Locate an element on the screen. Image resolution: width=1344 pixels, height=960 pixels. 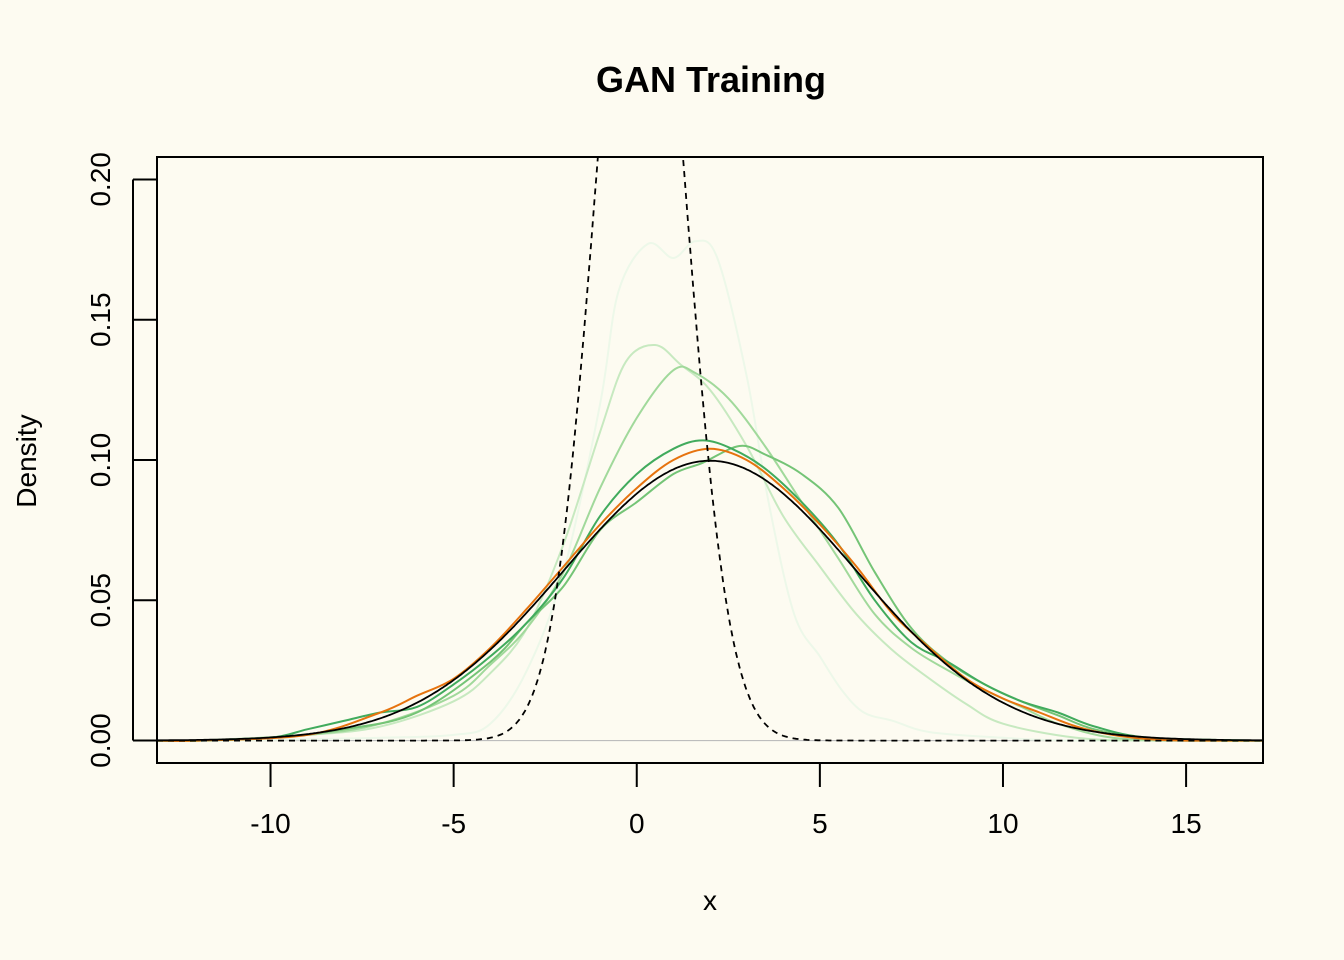
x-tick-label: 15 is located at coordinates (1186, 823).